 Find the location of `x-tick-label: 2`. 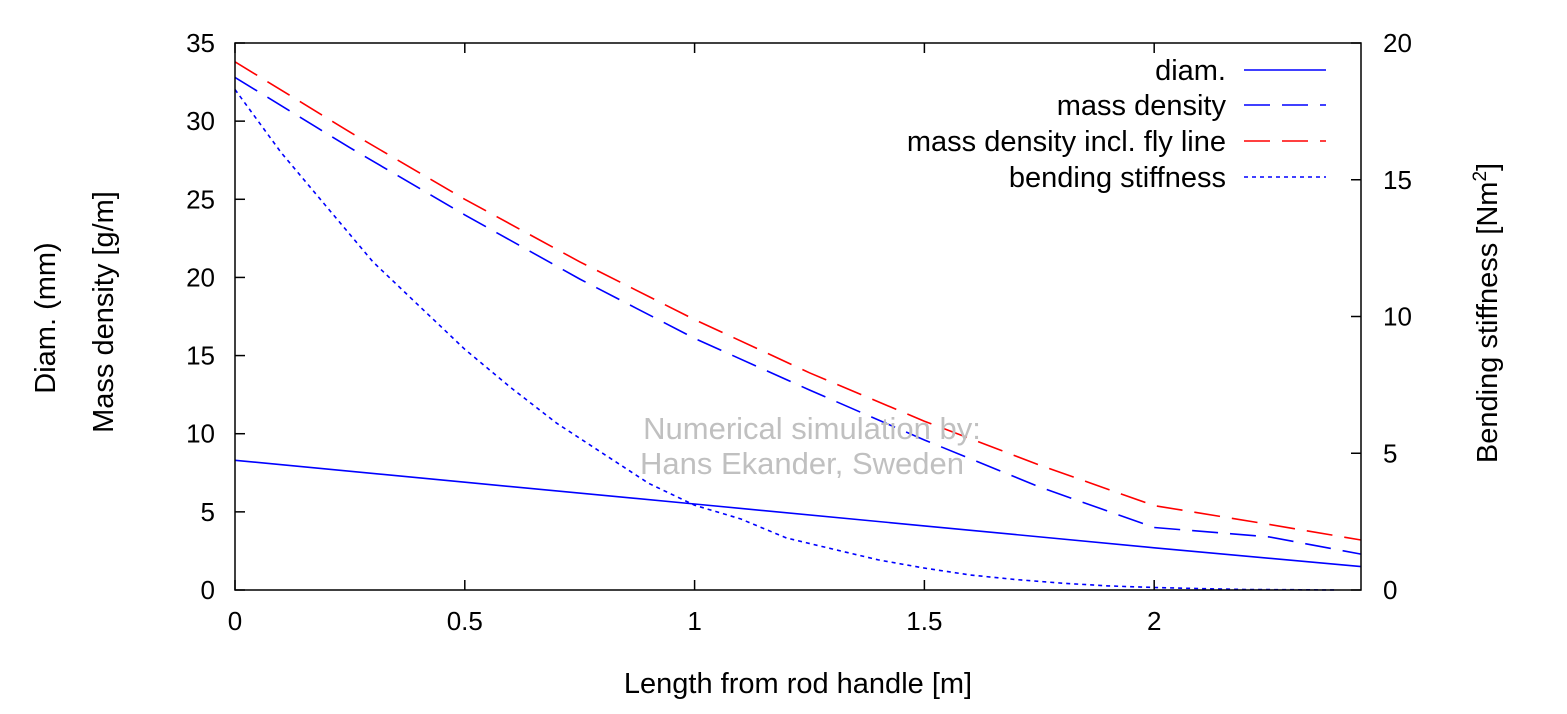

x-tick-label: 2 is located at coordinates (1154, 621).